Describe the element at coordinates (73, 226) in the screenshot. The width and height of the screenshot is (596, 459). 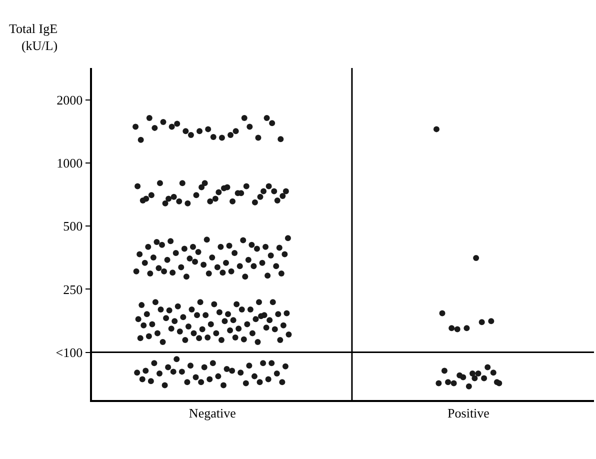
I see `y-tick-label: 500` at that location.